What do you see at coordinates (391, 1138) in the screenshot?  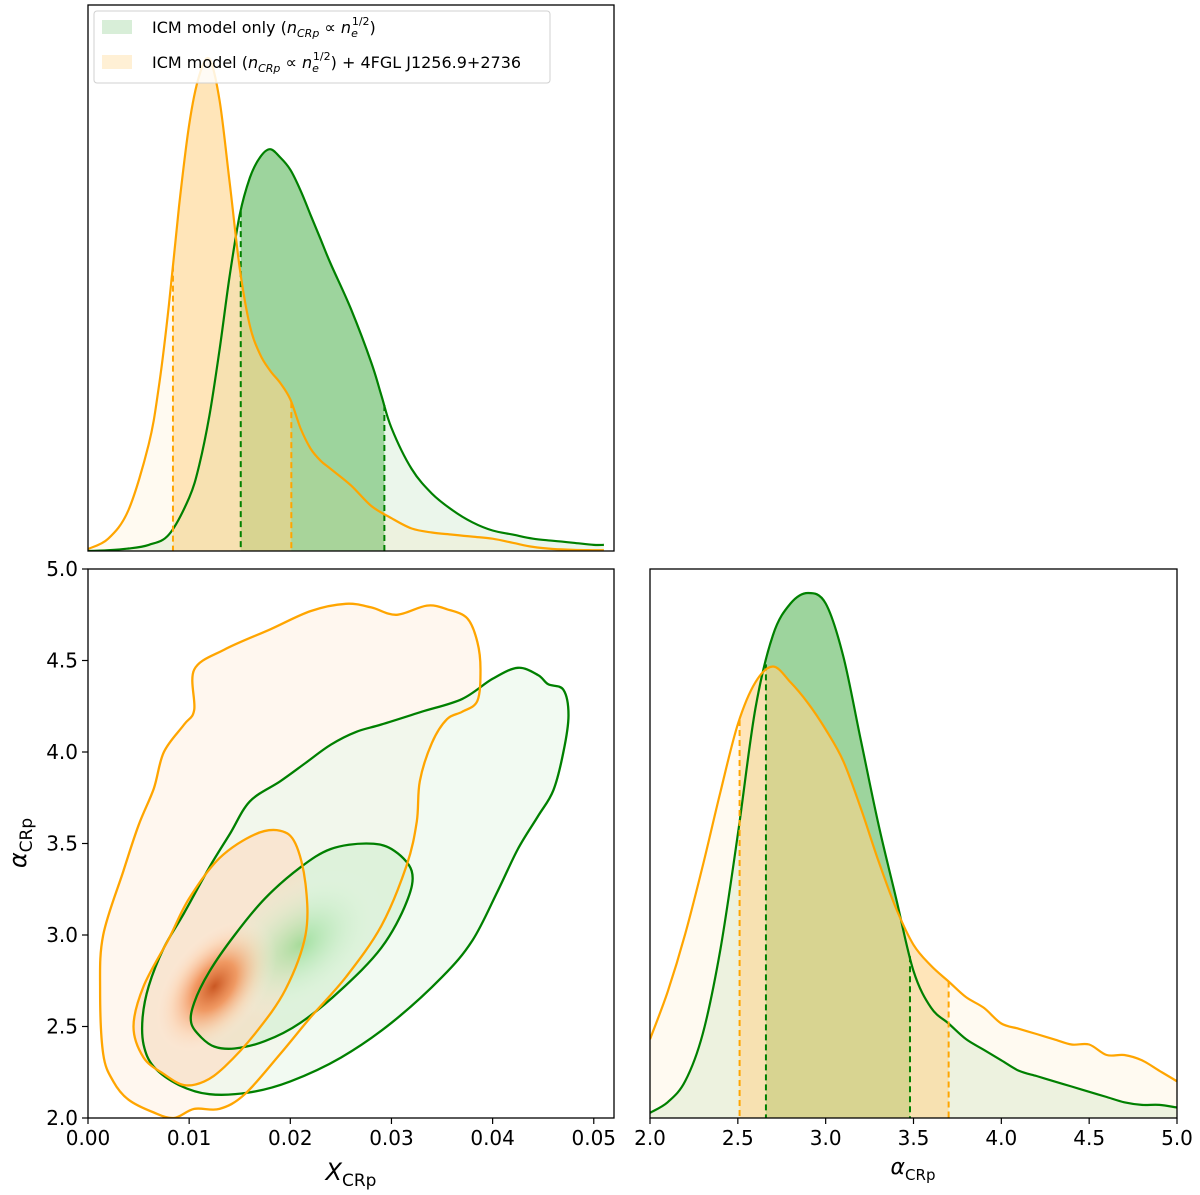 I see `joint-x-tick-label: 0.03` at bounding box center [391, 1138].